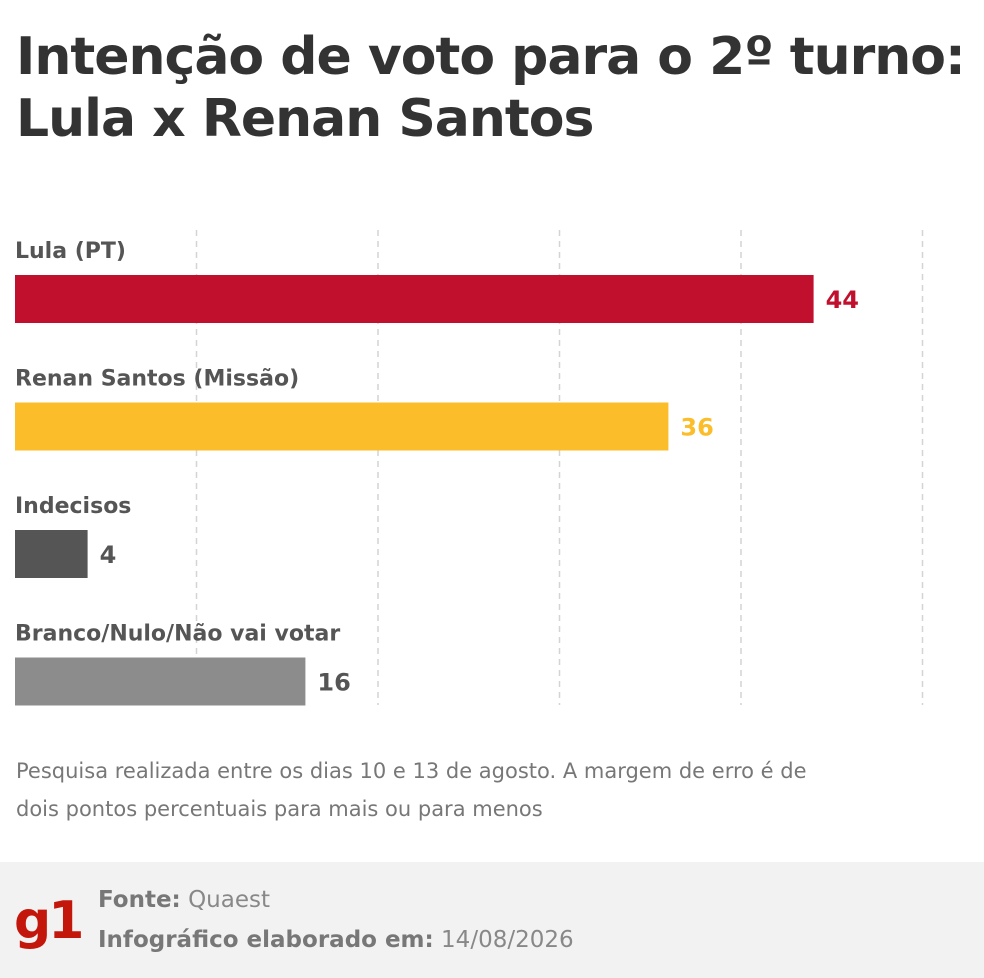 This screenshot has width=984, height=978. What do you see at coordinates (73, 506) in the screenshot?
I see `category-label: Indecisos` at bounding box center [73, 506].